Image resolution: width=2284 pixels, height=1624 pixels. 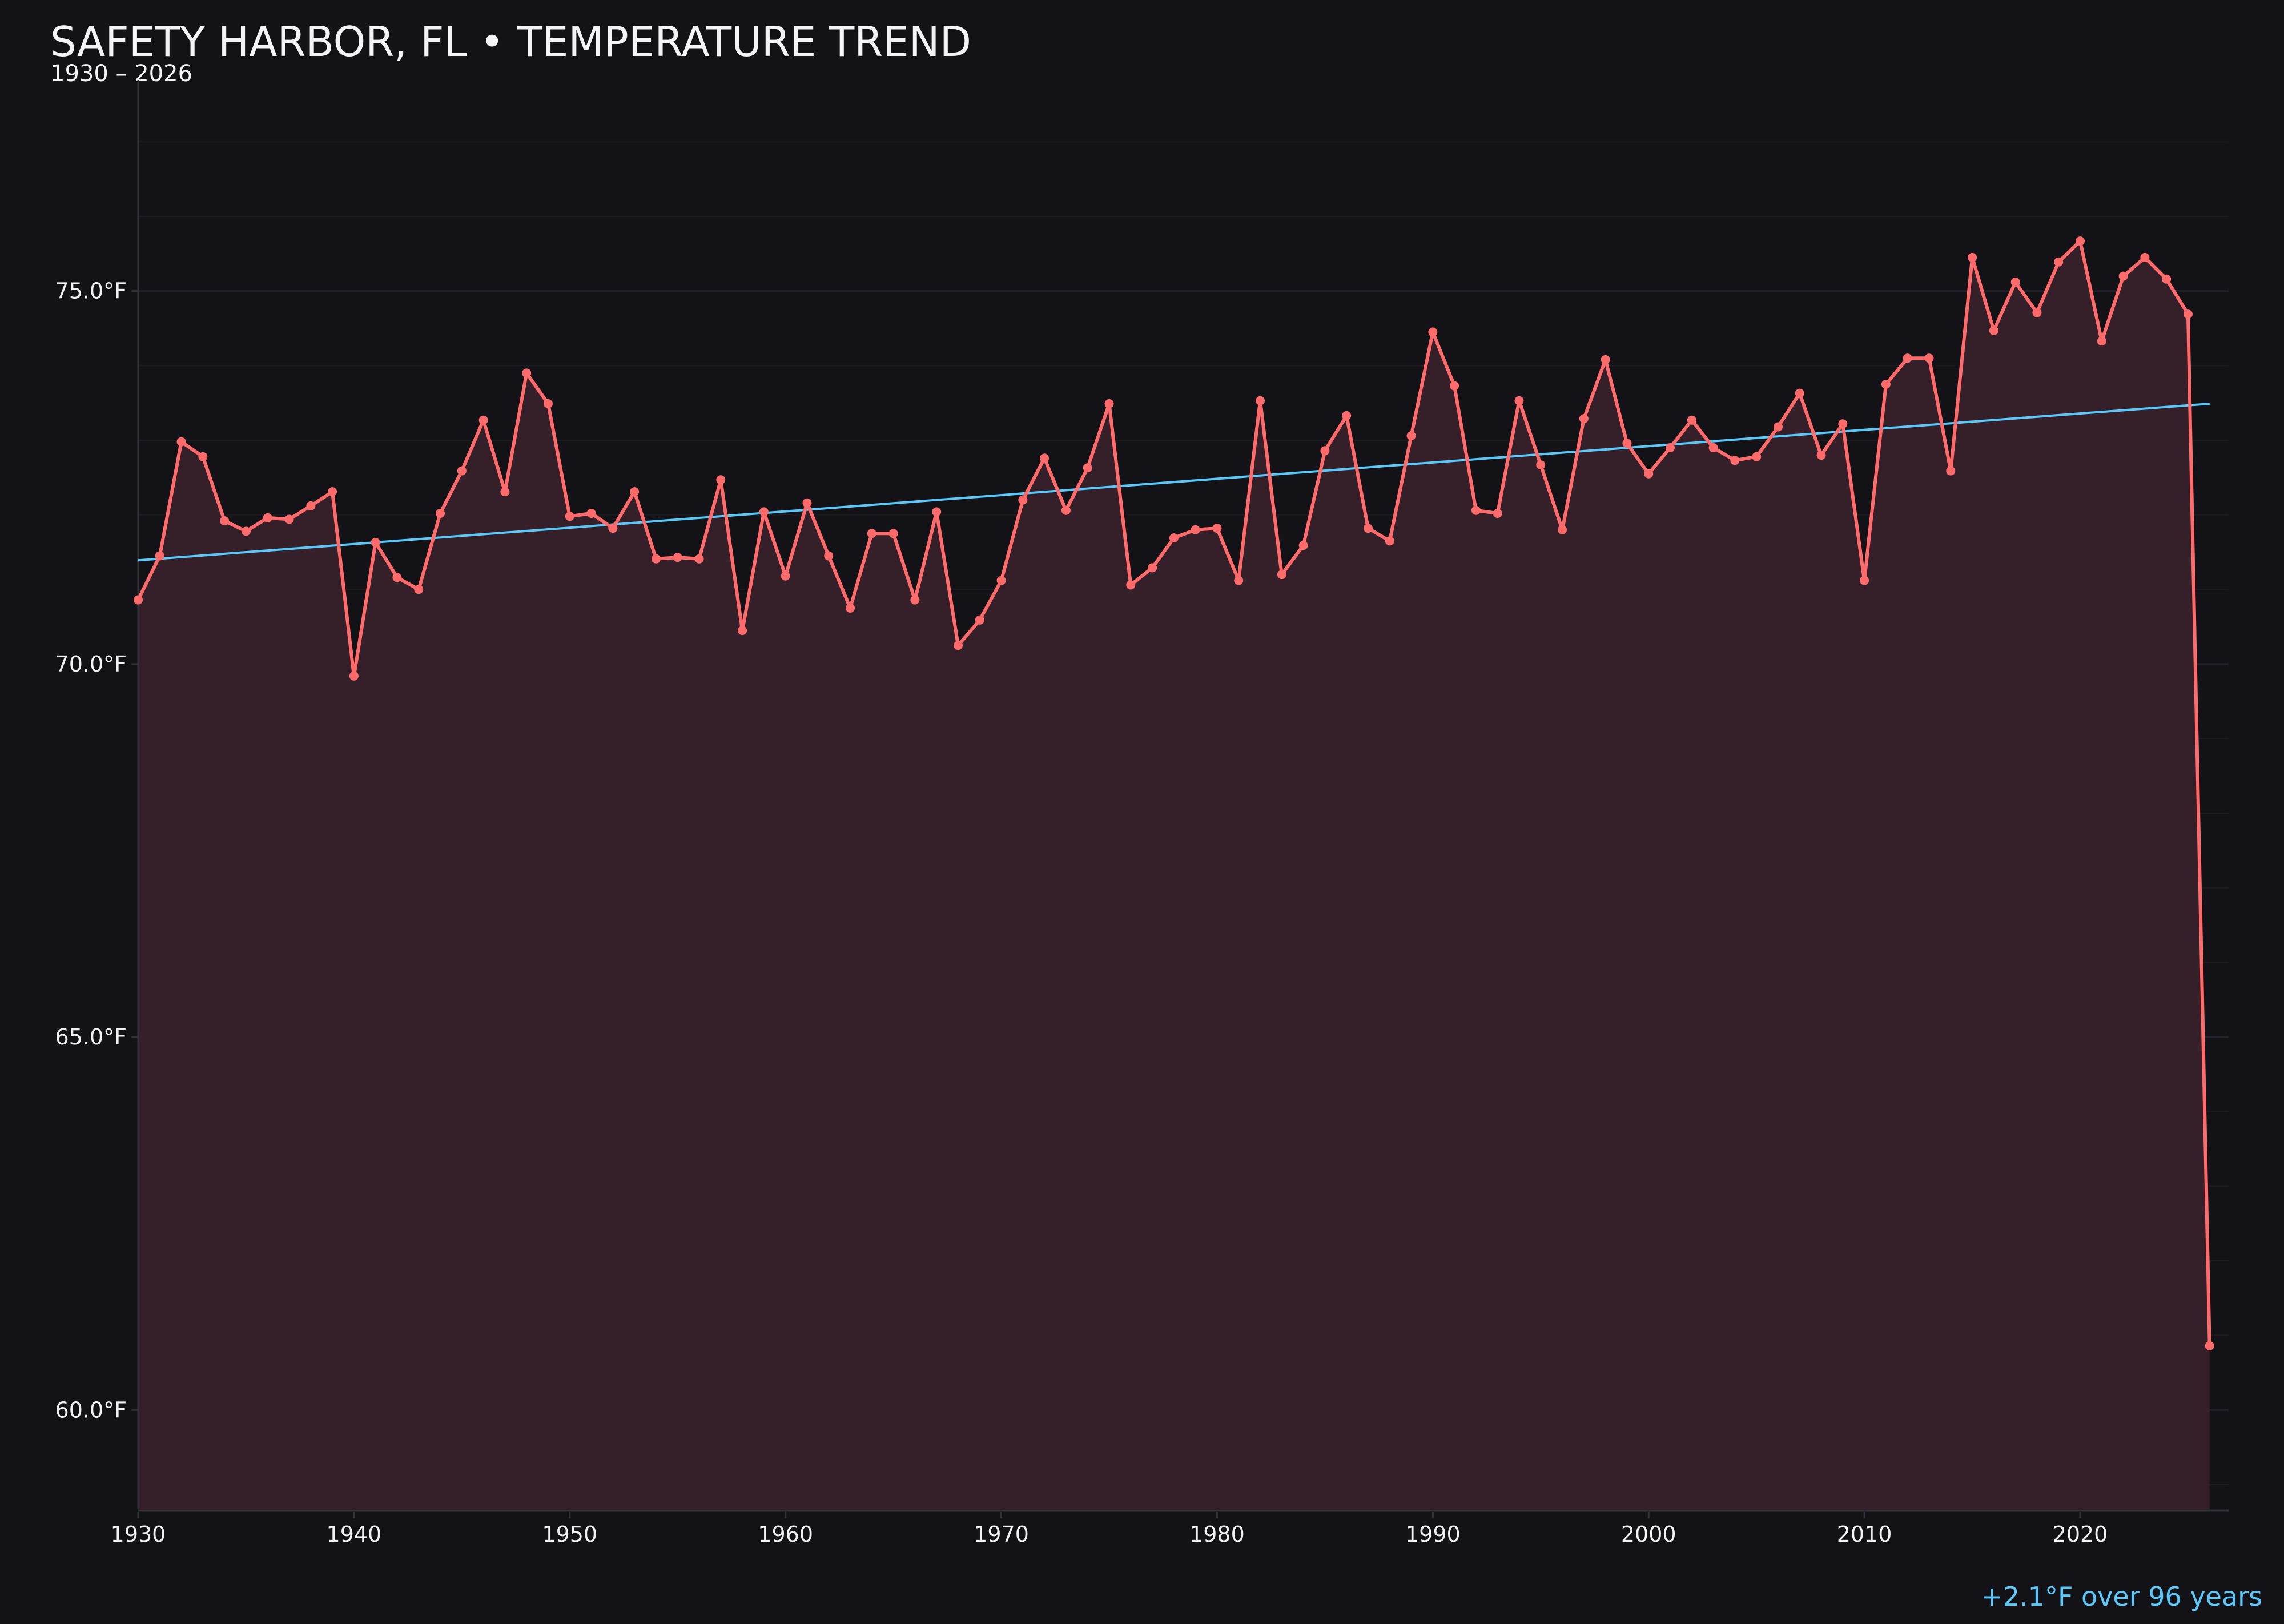 What do you see at coordinates (375, 542) in the screenshot?
I see `data-point-1941` at bounding box center [375, 542].